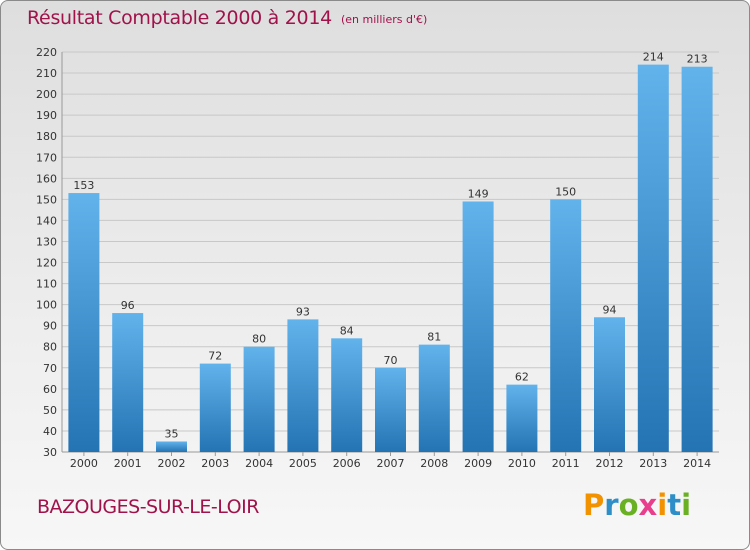  What do you see at coordinates (84, 463) in the screenshot?
I see `x-tick-label: 2000` at bounding box center [84, 463].